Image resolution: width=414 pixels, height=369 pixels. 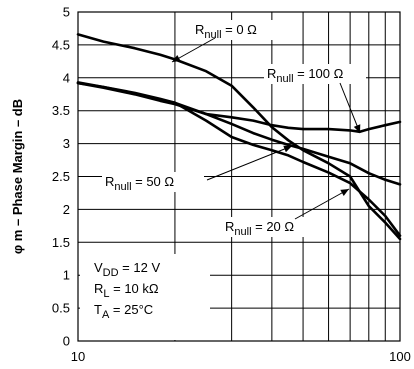 I want to click on y-tick-label: 4.5, so click(x=61, y=44).